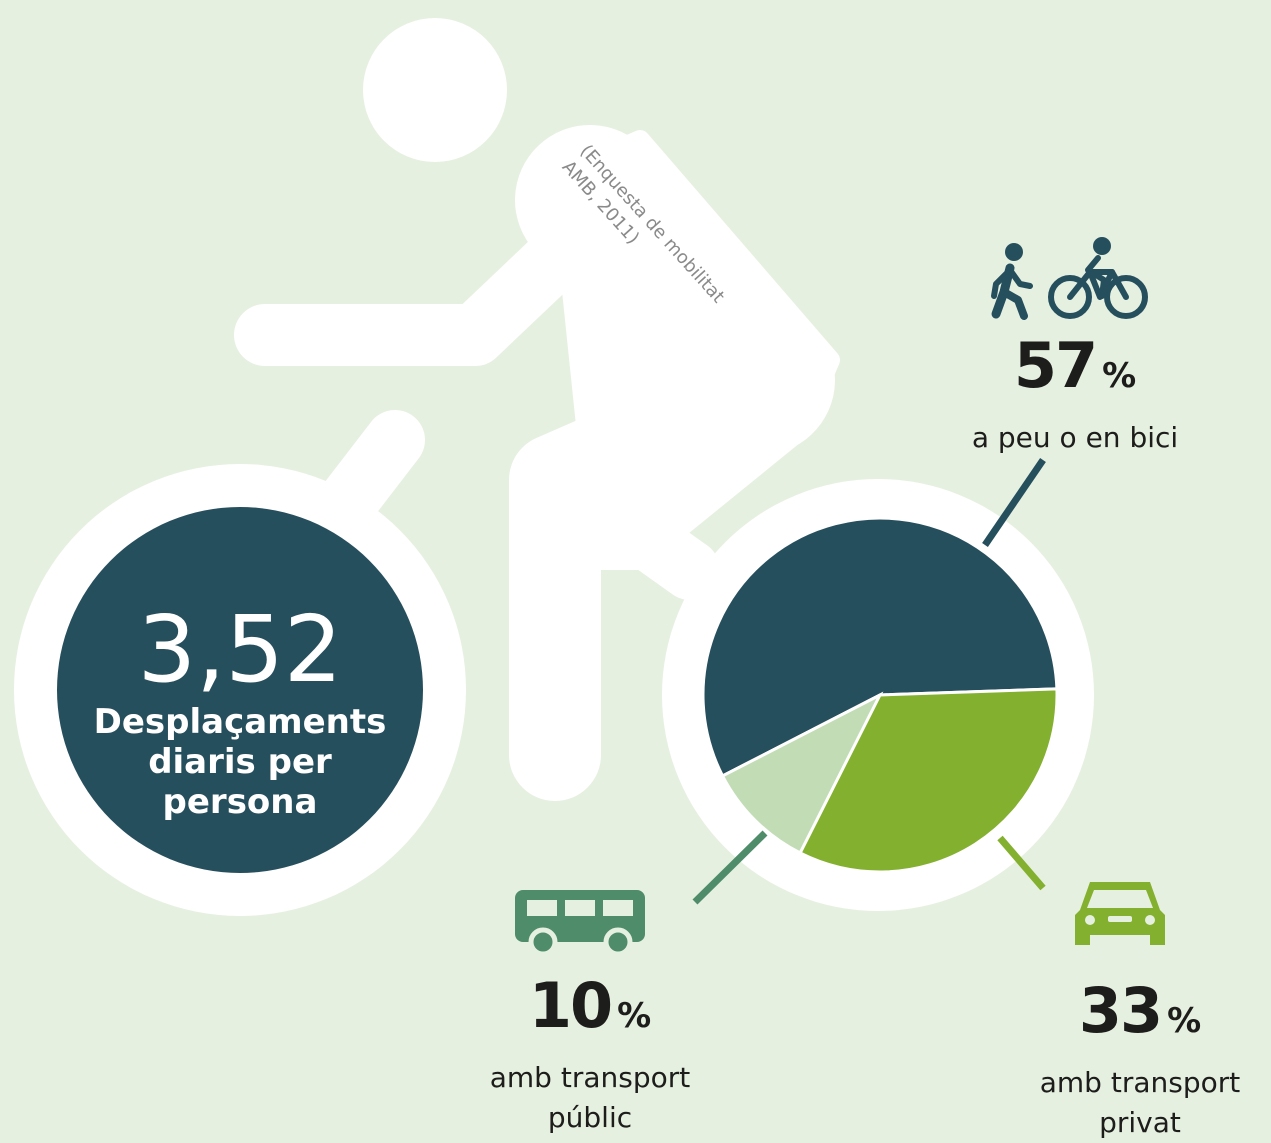 Image resolution: width=1271 pixels, height=1143 pixels. I want to click on value-line: 57%, so click(1075, 374).